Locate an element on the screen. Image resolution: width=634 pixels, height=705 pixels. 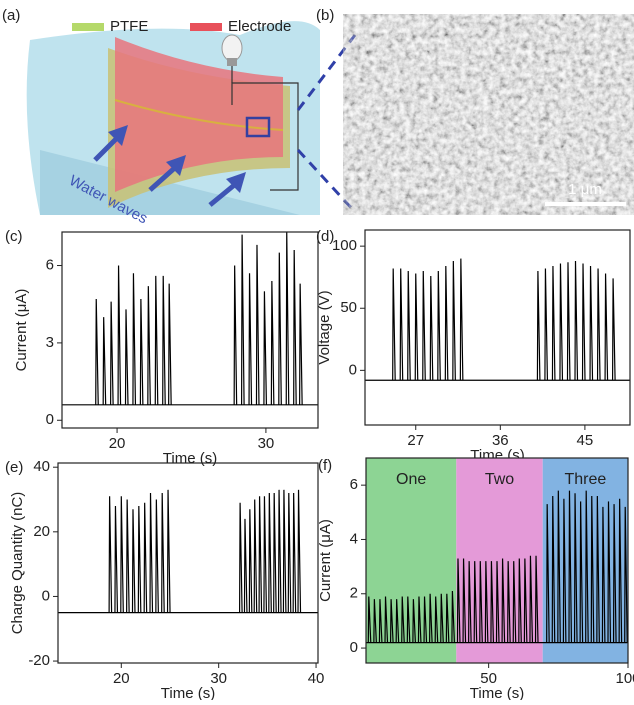
panel-label: (a) is located at coordinates (11, 15).